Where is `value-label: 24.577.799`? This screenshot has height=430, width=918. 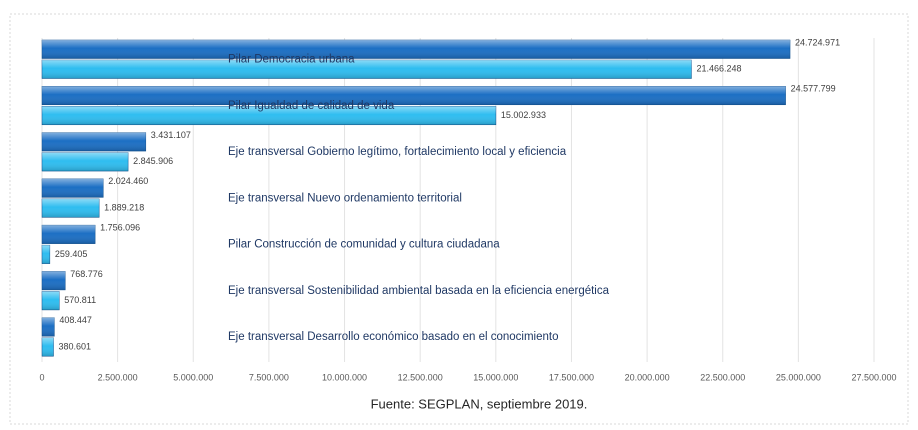
value-label: 24.577.799 is located at coordinates (813, 89).